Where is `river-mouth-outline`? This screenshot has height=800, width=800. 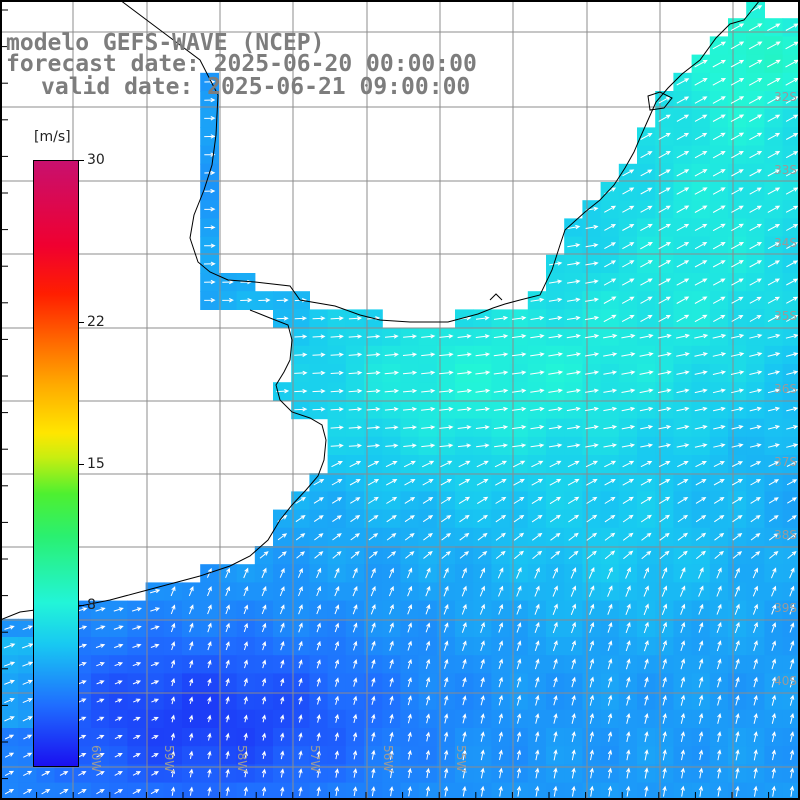
river-mouth-outline is located at coordinates (496, 297).